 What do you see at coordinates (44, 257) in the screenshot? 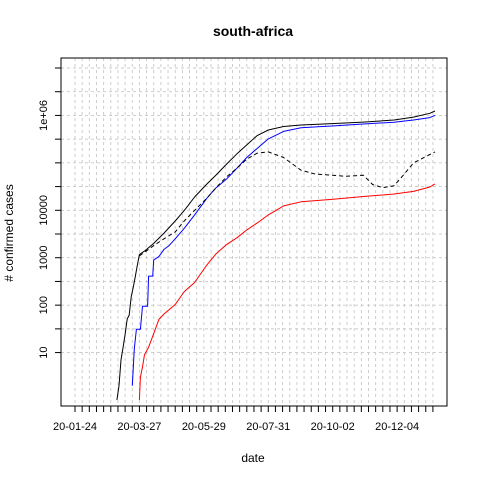
I see `y-tick-label: 1000` at bounding box center [44, 257].